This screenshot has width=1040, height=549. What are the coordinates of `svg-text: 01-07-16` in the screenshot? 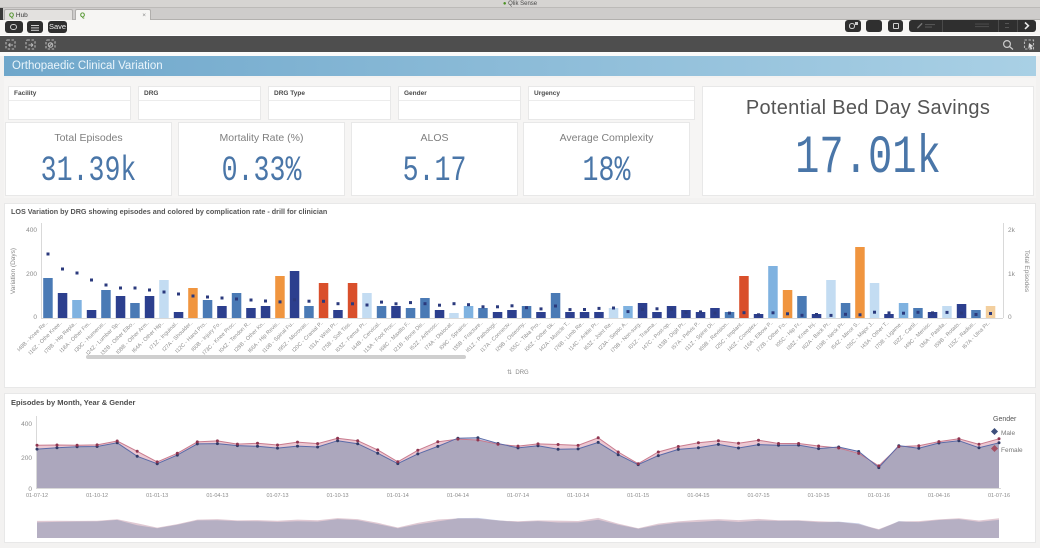 It's located at (999, 496).